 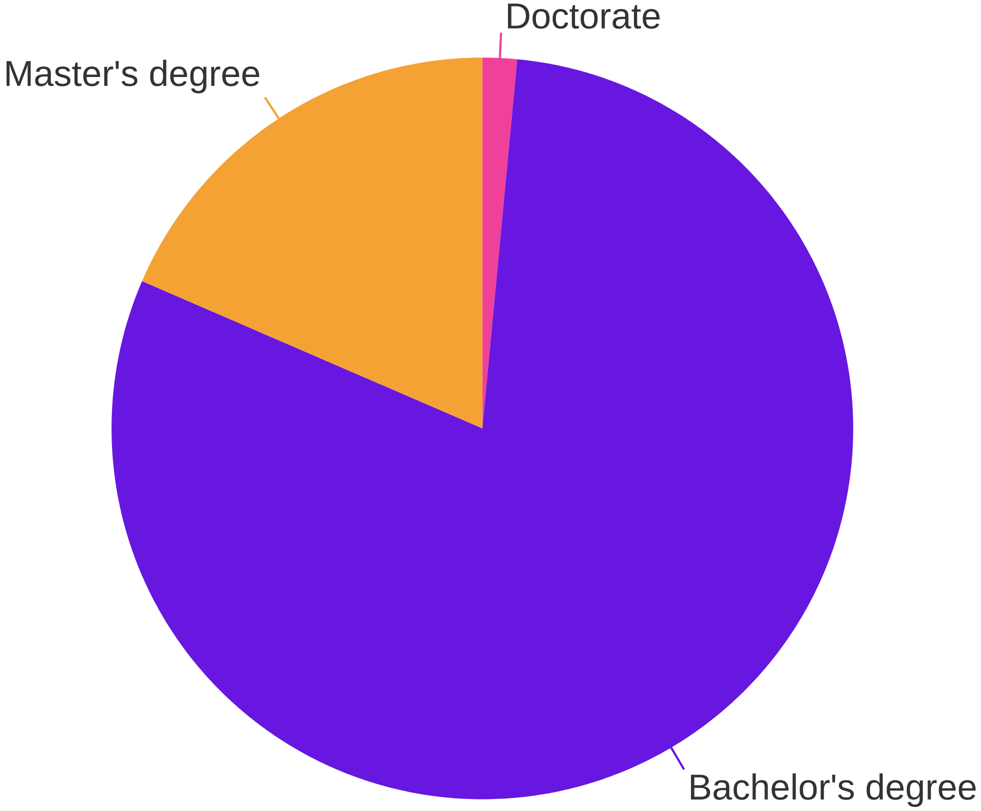 What do you see at coordinates (584, 16) in the screenshot?
I see `slice-label: Doctorate` at bounding box center [584, 16].